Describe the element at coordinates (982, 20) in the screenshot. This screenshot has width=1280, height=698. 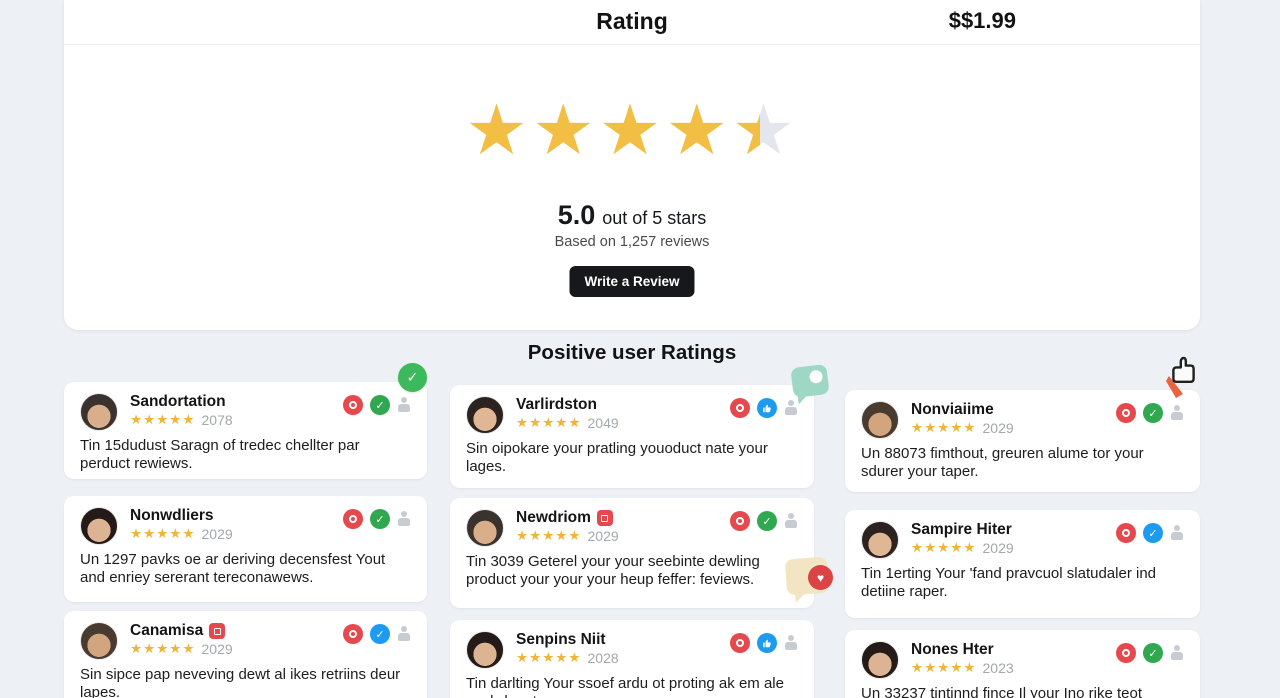
I see `price-label: $$1.99` at that location.